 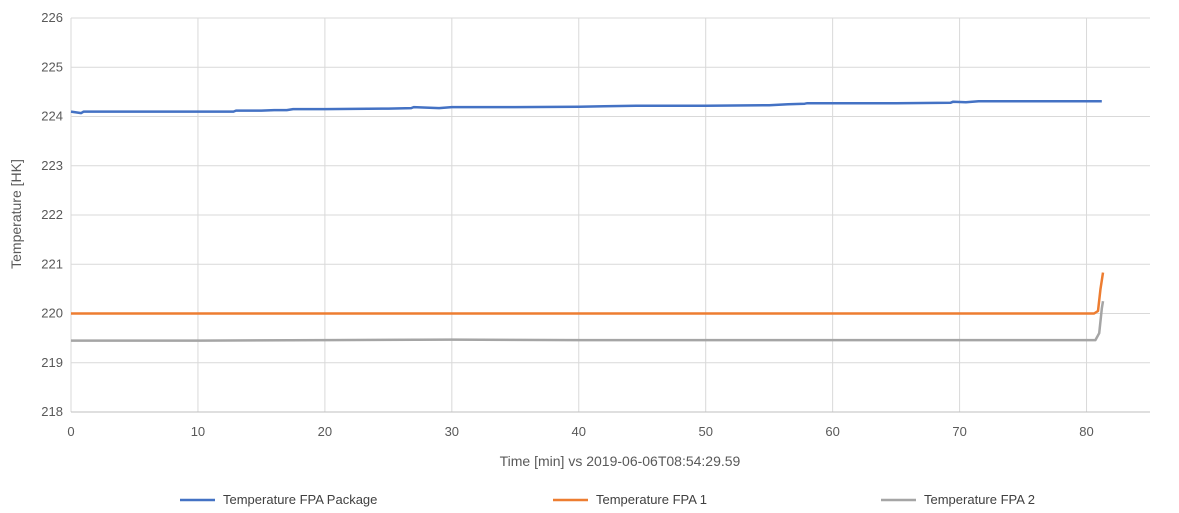 What do you see at coordinates (300, 499) in the screenshot?
I see `legend-label: Temperature FPA Package` at bounding box center [300, 499].